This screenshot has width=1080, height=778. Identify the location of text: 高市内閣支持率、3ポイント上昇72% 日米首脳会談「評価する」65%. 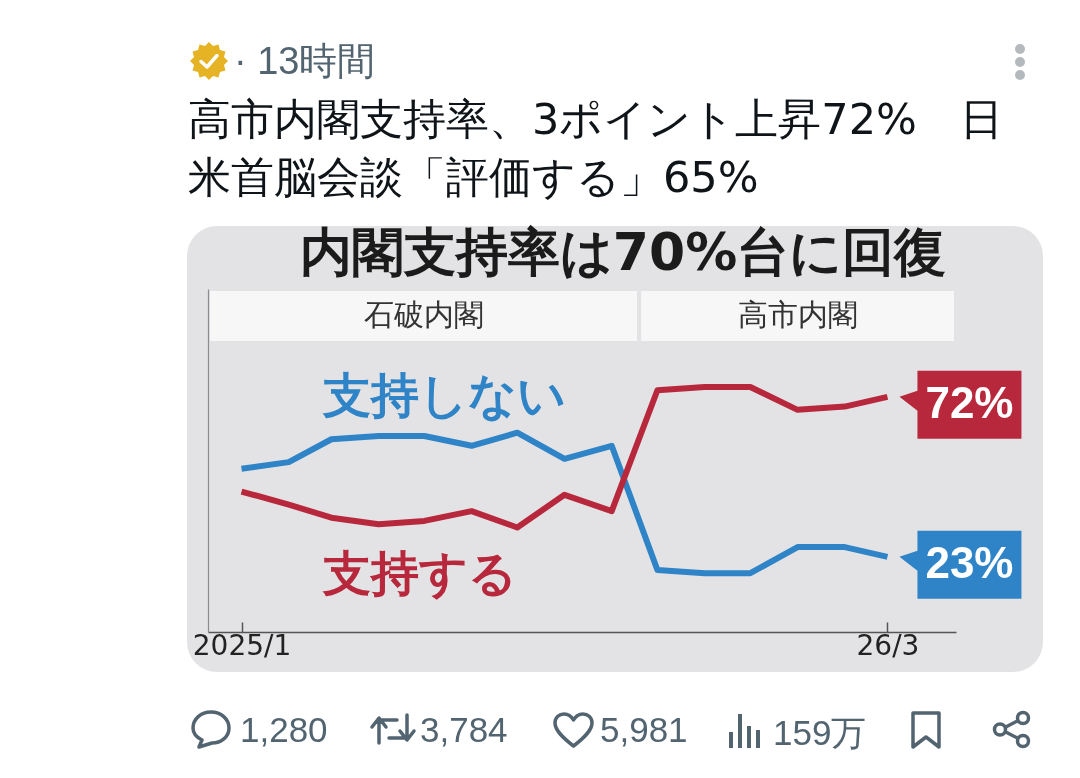
(596, 148).